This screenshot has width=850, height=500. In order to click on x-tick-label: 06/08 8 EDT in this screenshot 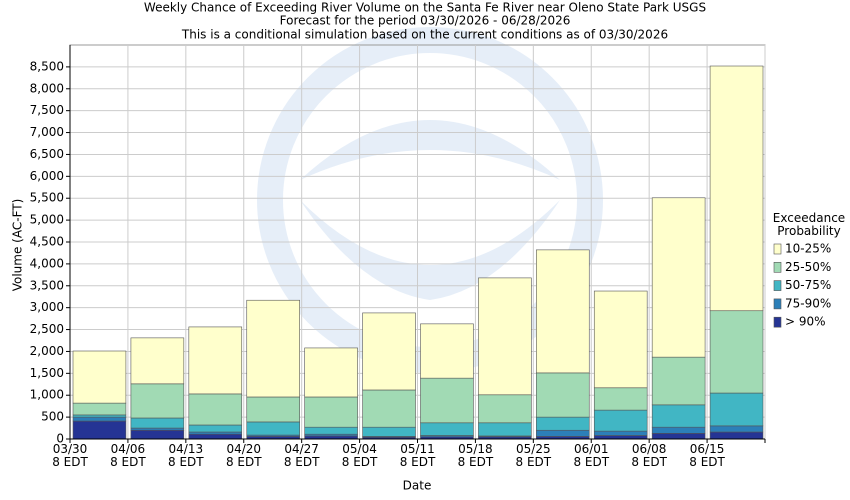, I will do `click(649, 456)`.